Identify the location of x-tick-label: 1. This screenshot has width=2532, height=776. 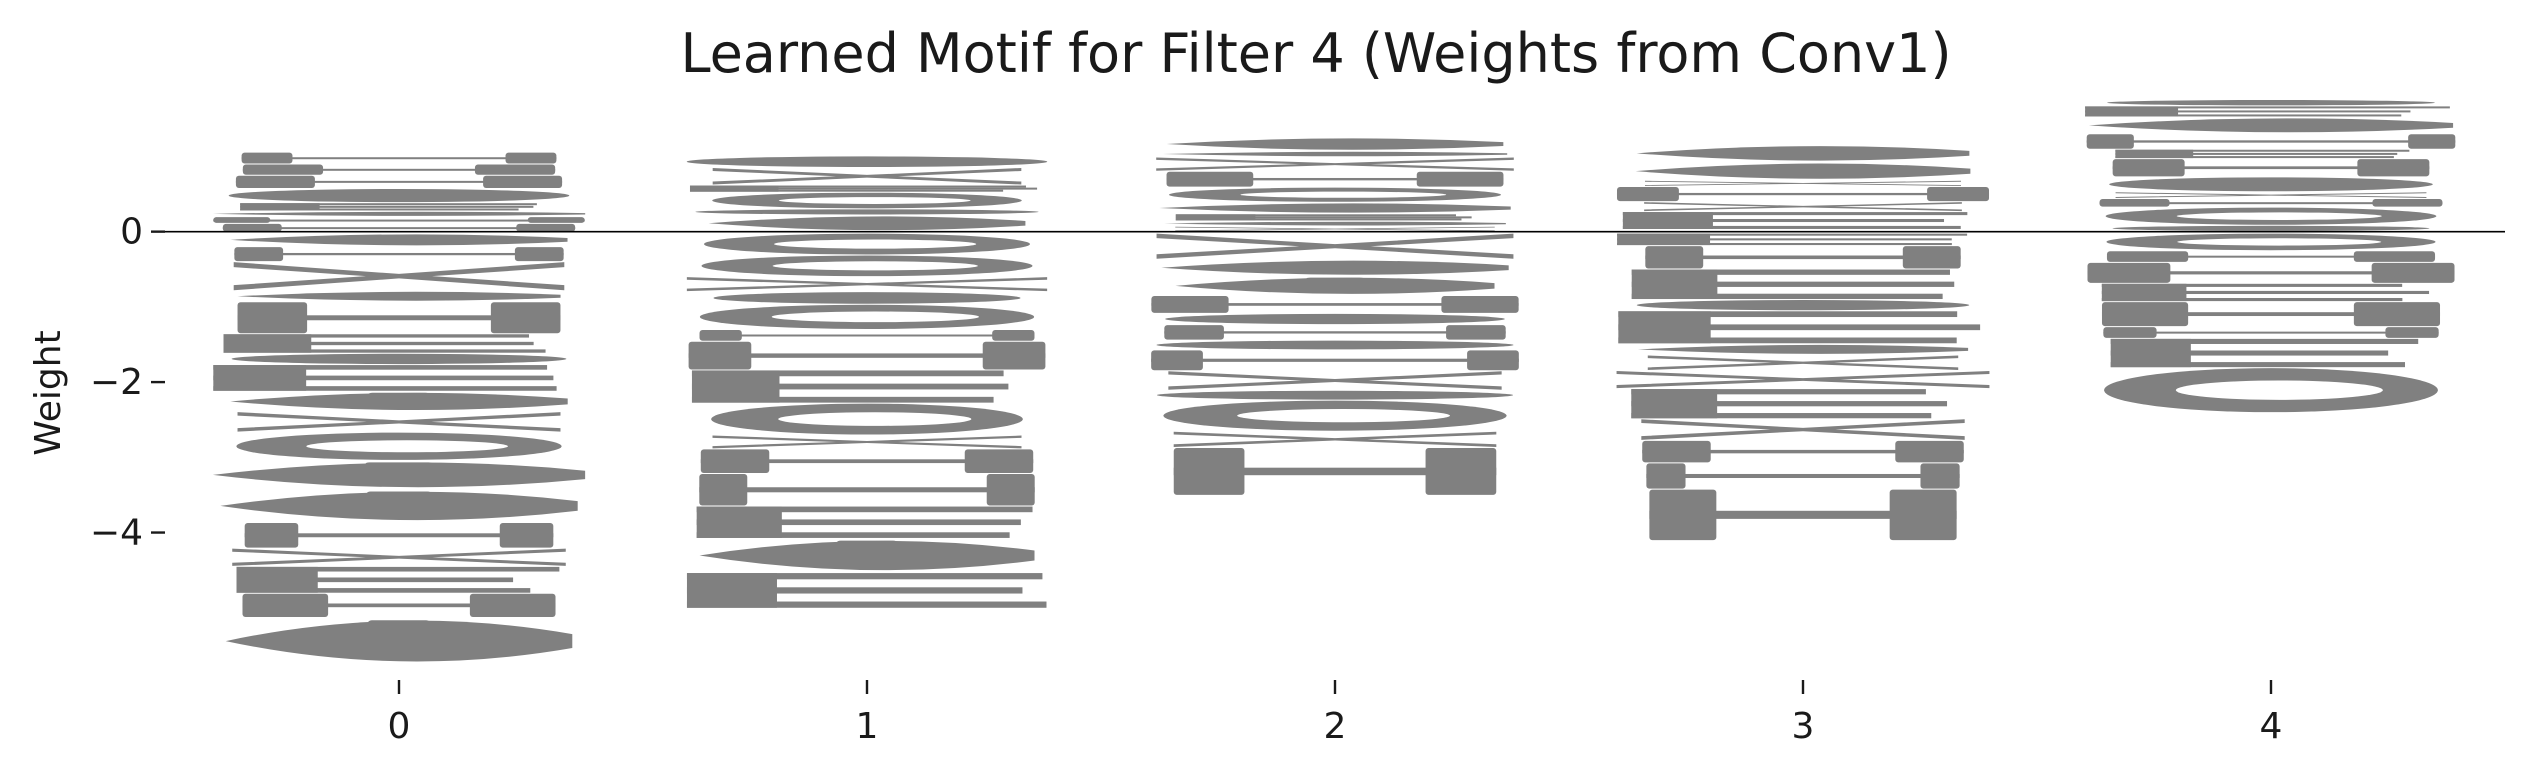
(867, 726).